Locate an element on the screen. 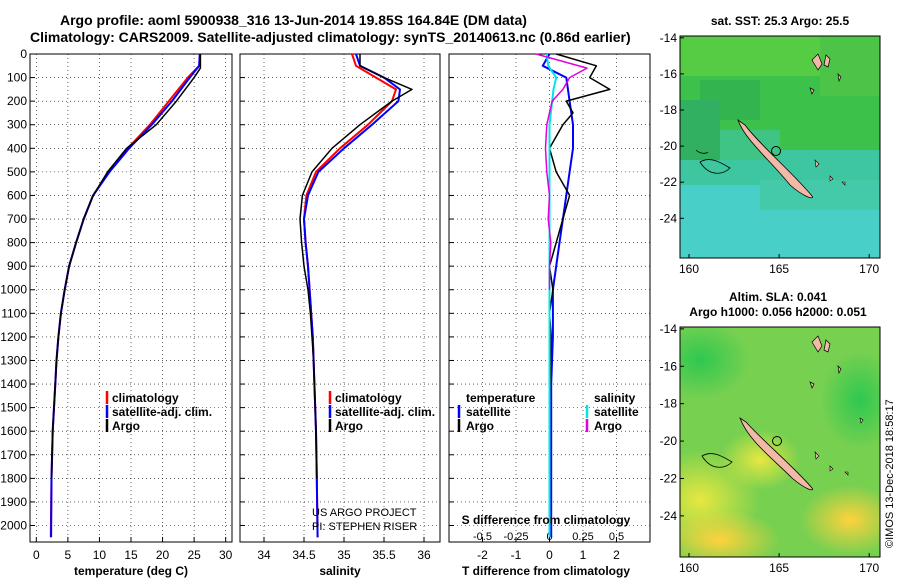 The image size is (900, 580). legend-t-satellite-label: satellite is located at coordinates (488, 412).